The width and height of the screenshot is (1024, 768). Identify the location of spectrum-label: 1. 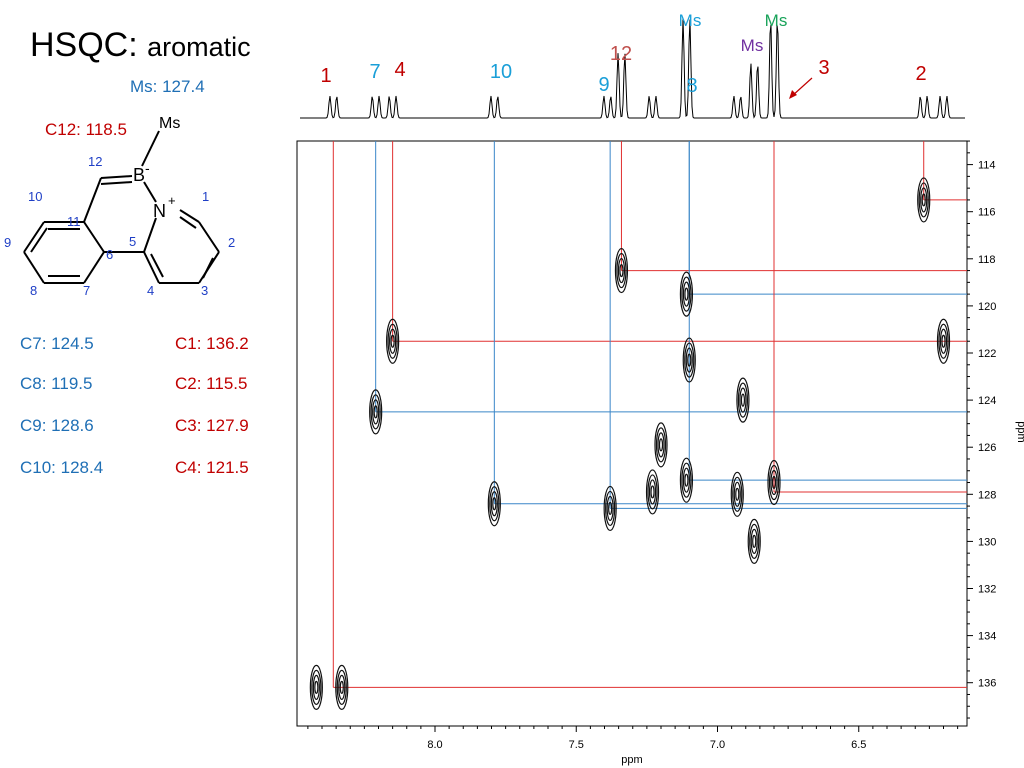
(325, 76).